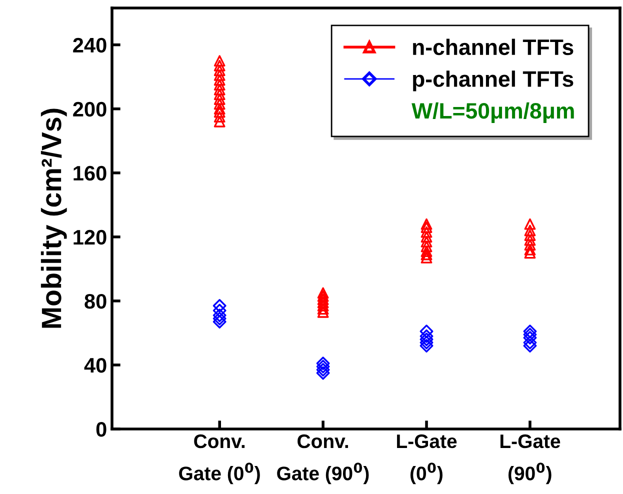 The image size is (623, 494). I want to click on x-tick-label: L-Gate (0$^{0}$), so click(427, 459).